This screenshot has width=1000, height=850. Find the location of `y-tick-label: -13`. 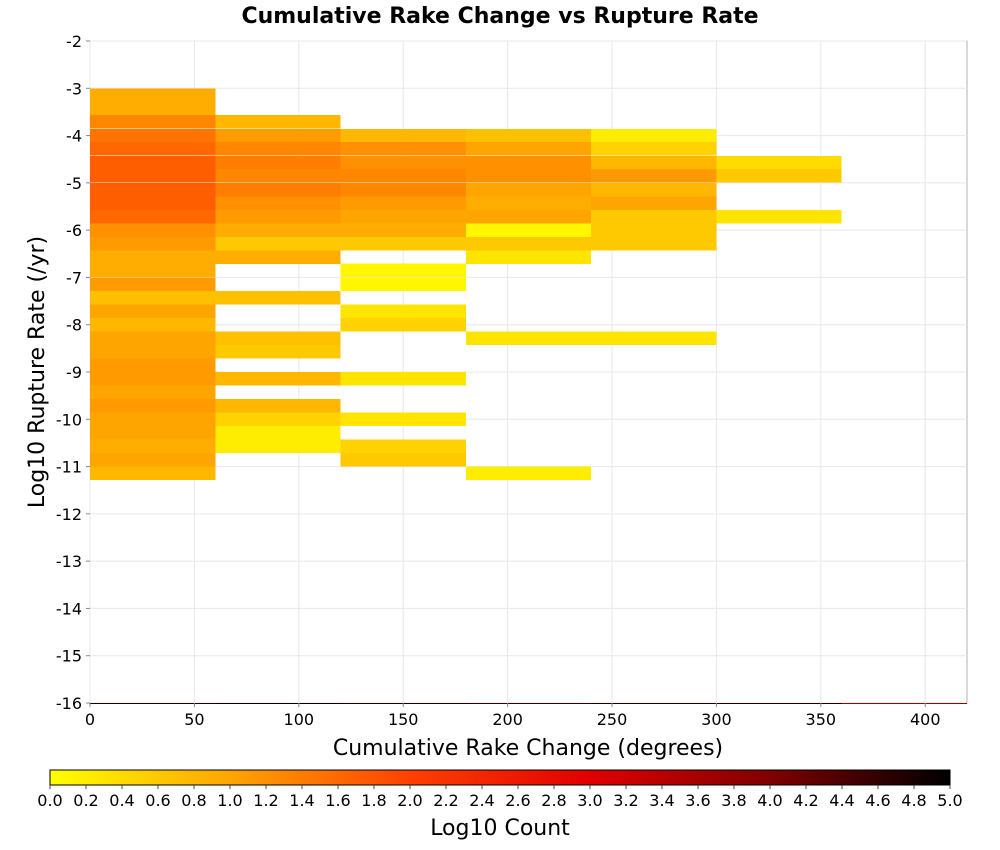

y-tick-label: -13 is located at coordinates (69, 561).